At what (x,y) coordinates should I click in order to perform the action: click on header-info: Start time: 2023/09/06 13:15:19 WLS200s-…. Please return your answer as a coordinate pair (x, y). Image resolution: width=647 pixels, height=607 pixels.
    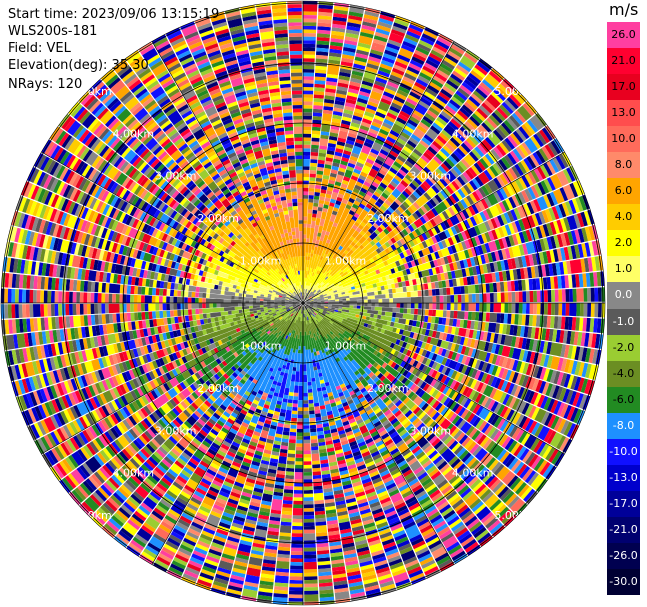
    Looking at the image, I should click on (113, 49).